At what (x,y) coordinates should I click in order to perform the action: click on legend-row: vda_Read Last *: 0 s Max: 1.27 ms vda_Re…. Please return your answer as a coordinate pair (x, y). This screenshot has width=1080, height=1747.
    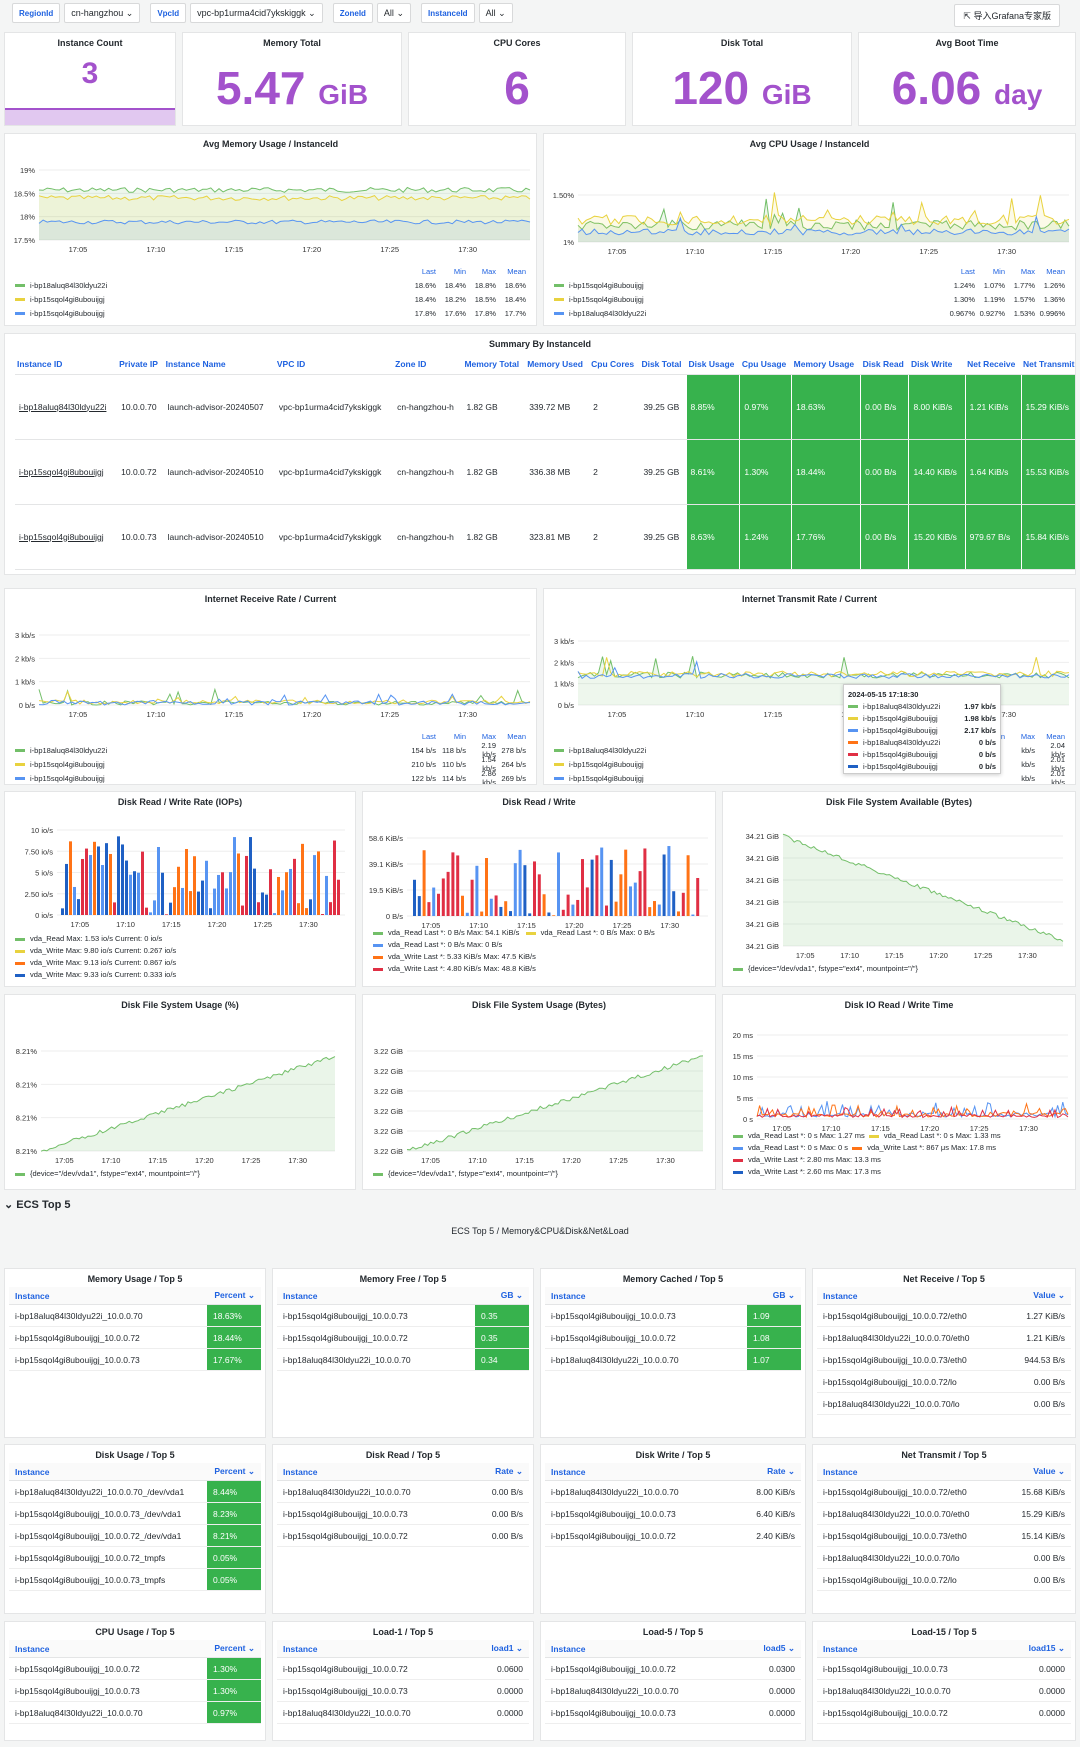
    Looking at the image, I should click on (899, 1137).